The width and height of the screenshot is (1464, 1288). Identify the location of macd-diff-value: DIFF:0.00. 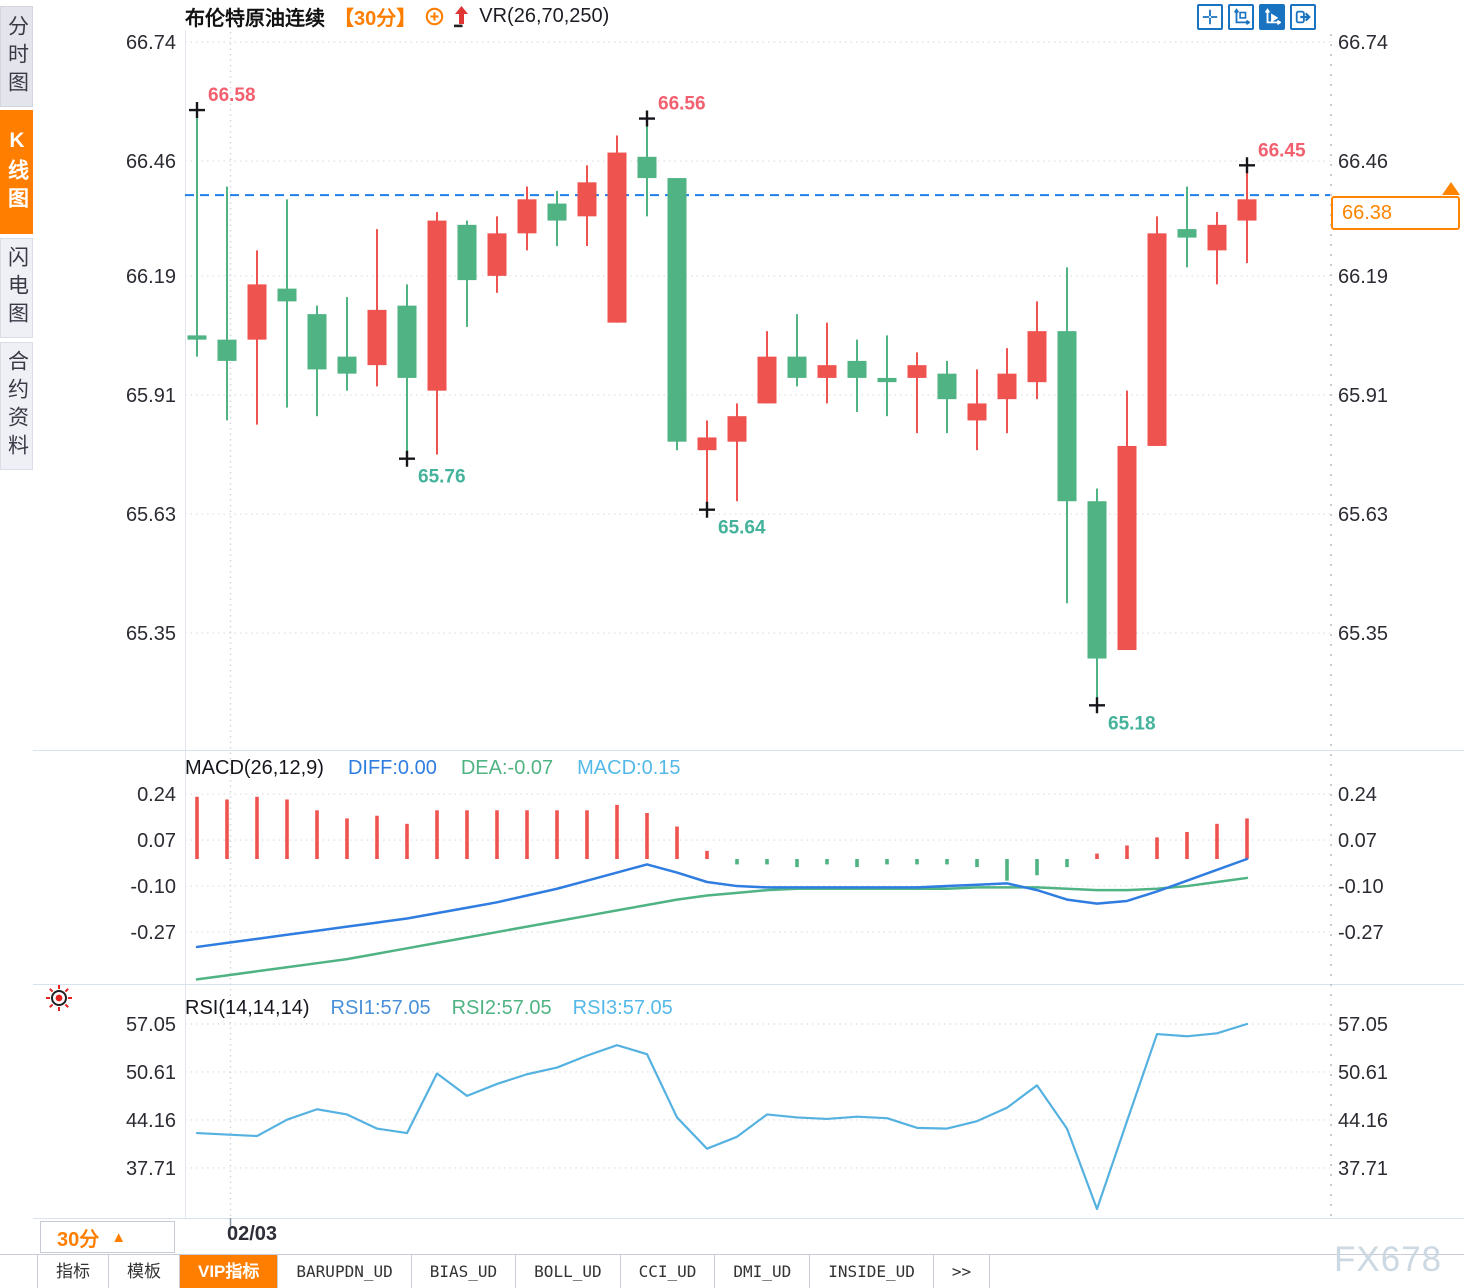
(392, 767).